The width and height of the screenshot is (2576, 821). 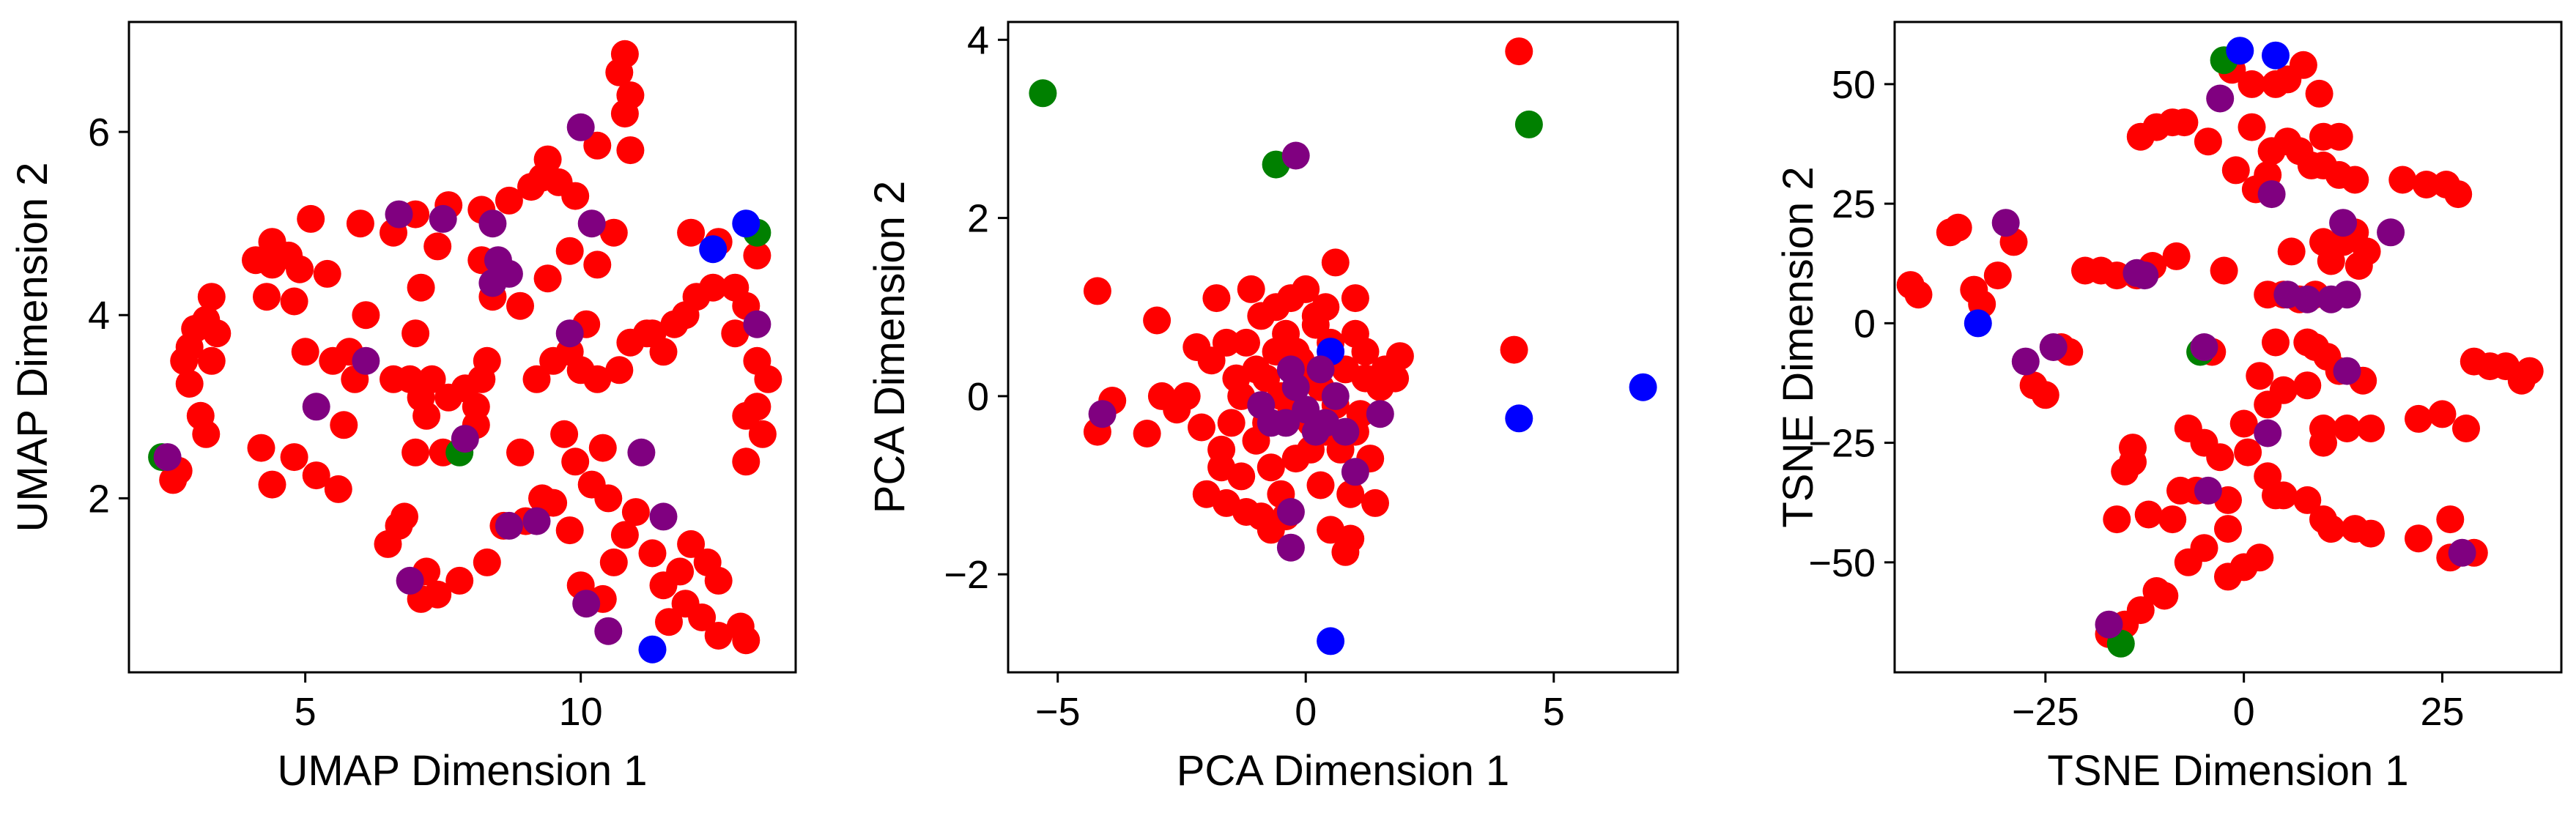 What do you see at coordinates (99, 499) in the screenshot?
I see `y-tick-label: 2` at bounding box center [99, 499].